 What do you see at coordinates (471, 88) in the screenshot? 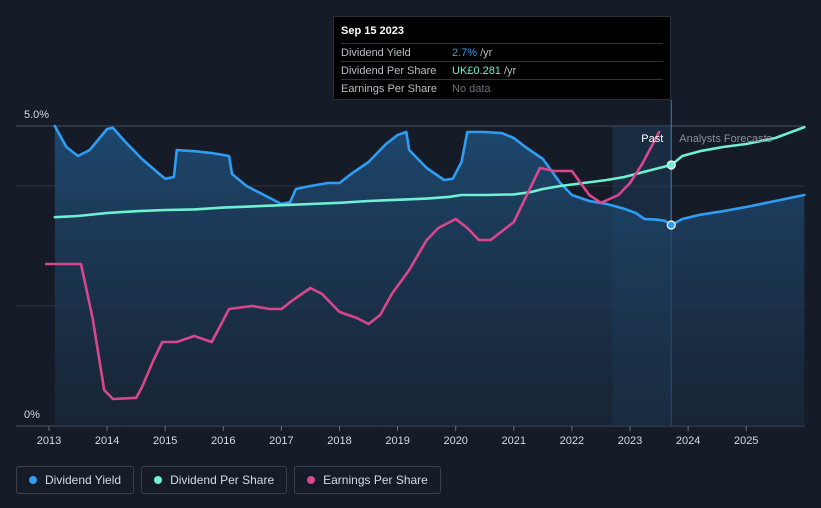
I see `tooltip-value: No data` at bounding box center [471, 88].